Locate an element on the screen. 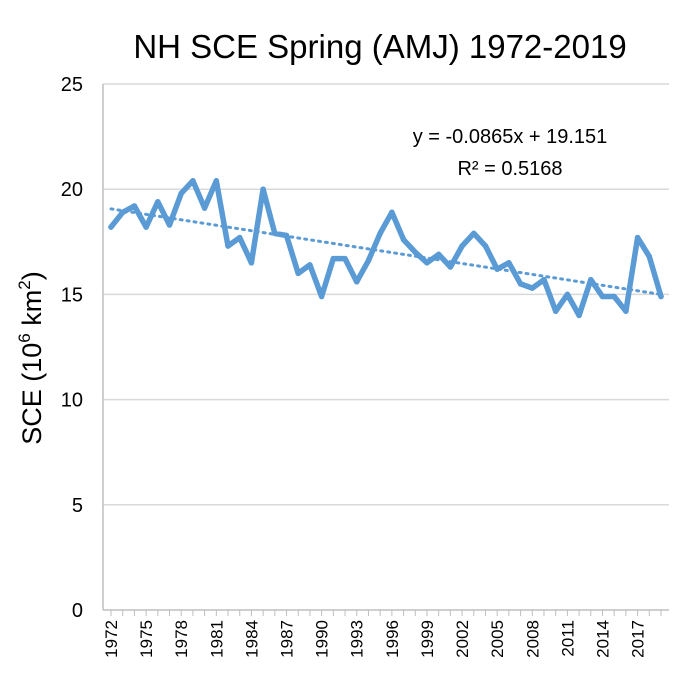 This screenshot has width=700, height=682. y-tick-label: 15 is located at coordinates (72, 295).